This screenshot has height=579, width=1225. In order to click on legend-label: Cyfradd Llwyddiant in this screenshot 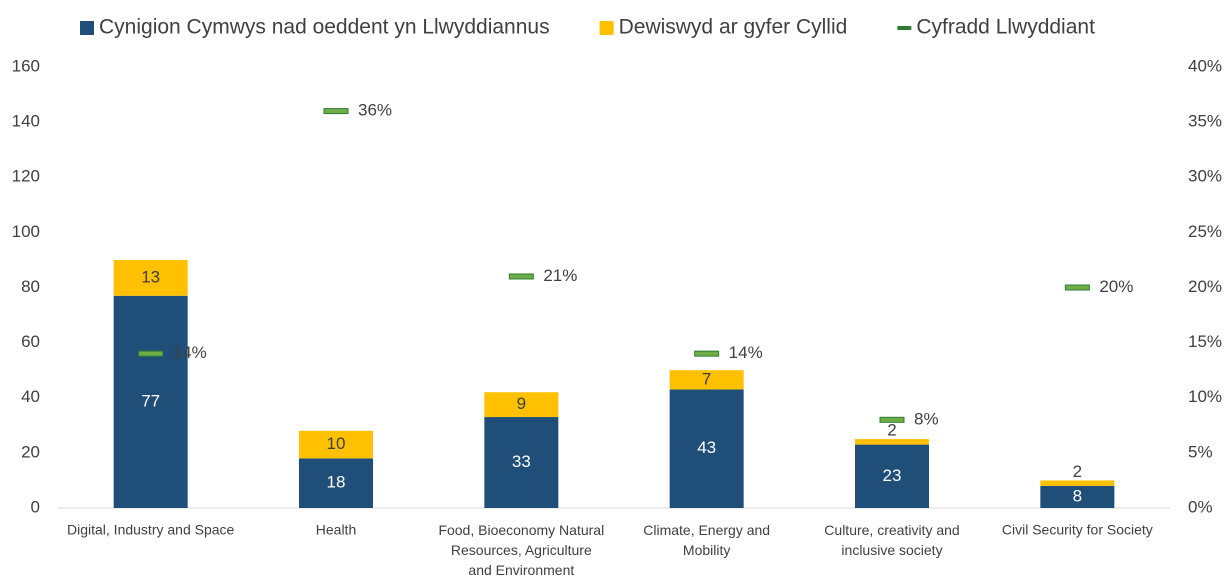, I will do `click(1005, 27)`.